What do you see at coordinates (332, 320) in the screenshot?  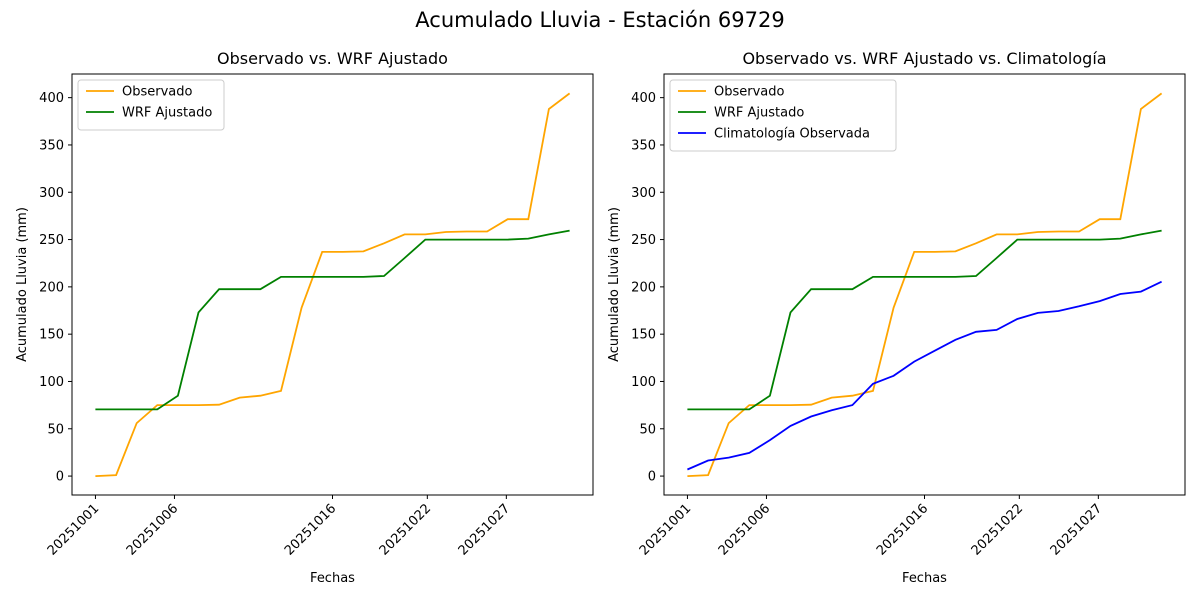 I see `series-line-wrf-ajustado` at bounding box center [332, 320].